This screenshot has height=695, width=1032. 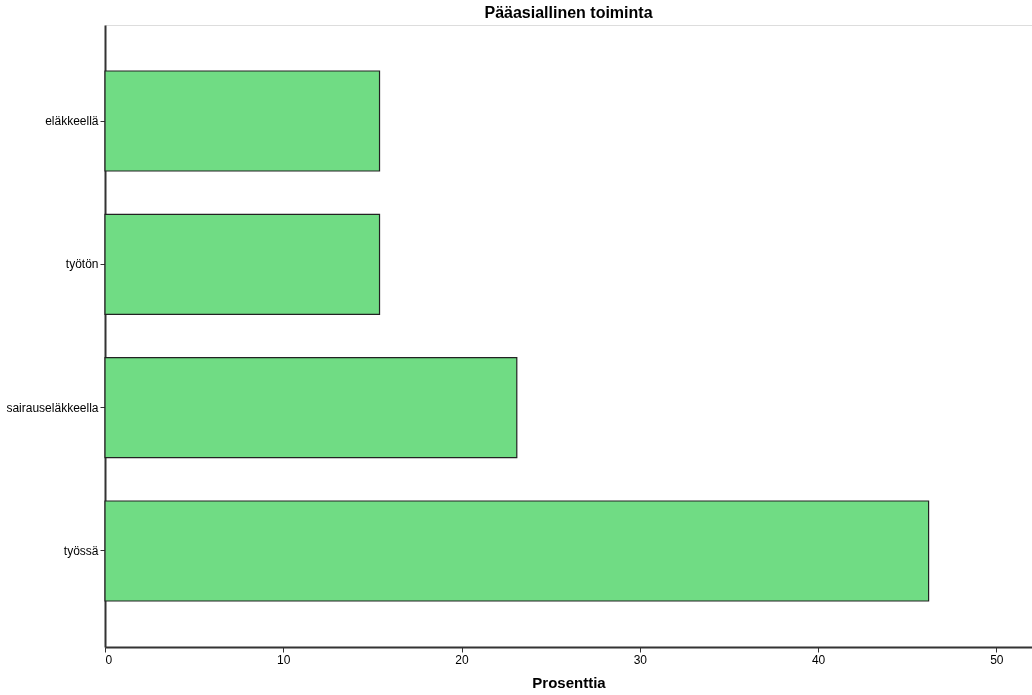 What do you see at coordinates (81, 550) in the screenshot?
I see `y-tick-label: työssä` at bounding box center [81, 550].